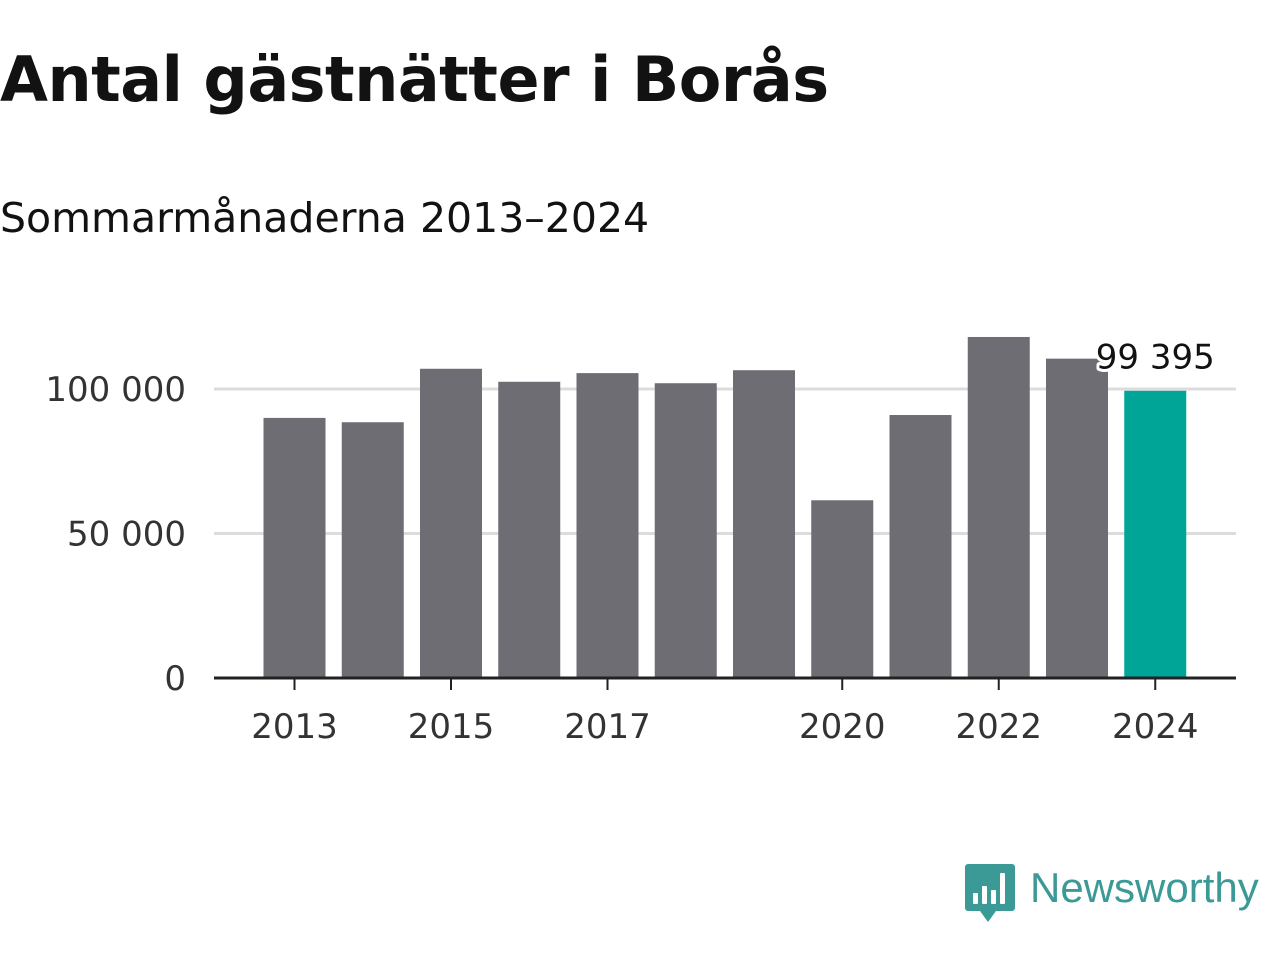  Describe the element at coordinates (325, 218) in the screenshot. I see `chart-subtitle: Sommarmånaderna 2013–2024` at that location.